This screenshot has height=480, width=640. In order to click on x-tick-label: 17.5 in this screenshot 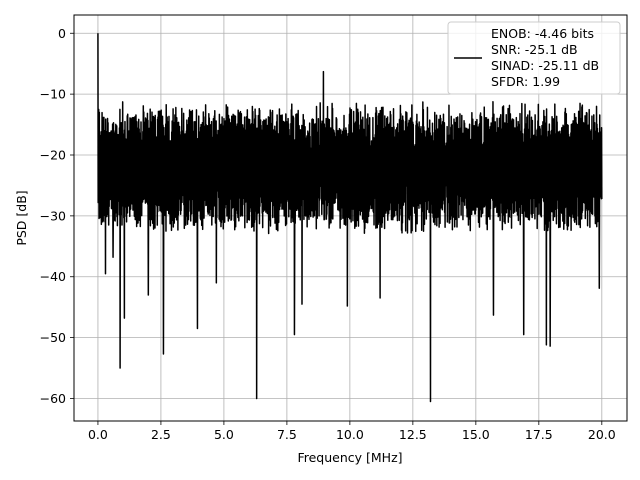, I will do `click(539, 434)`.